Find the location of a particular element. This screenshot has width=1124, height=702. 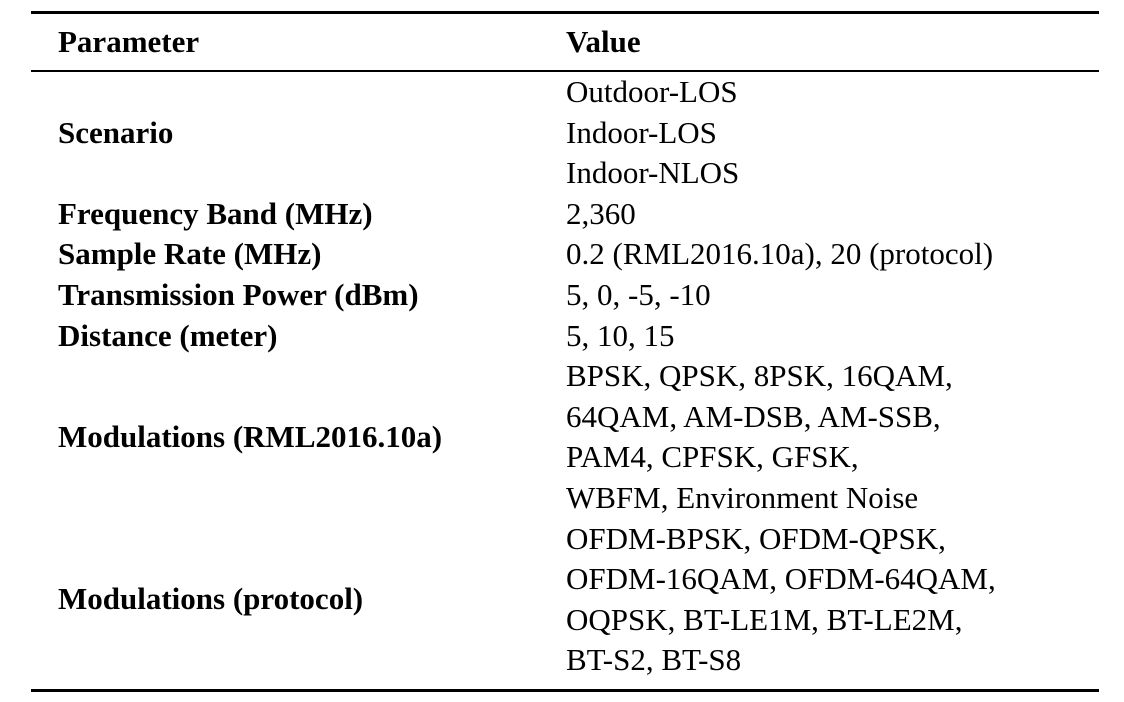

row-value: 0.2 (RML2016.10a), 20 (protocol) is located at coordinates (832, 254).